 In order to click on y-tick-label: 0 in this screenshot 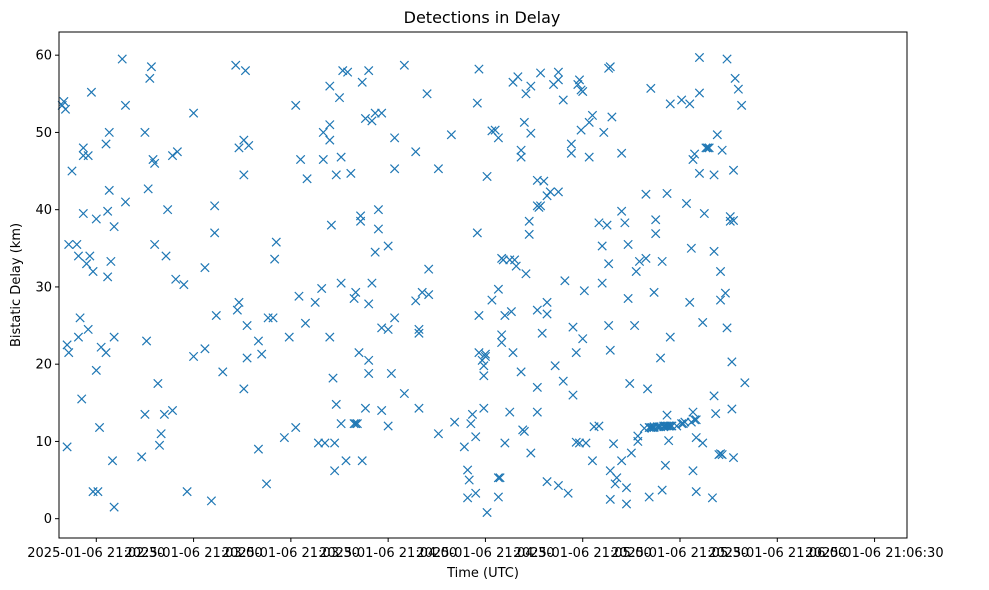, I will do `click(48, 519)`.